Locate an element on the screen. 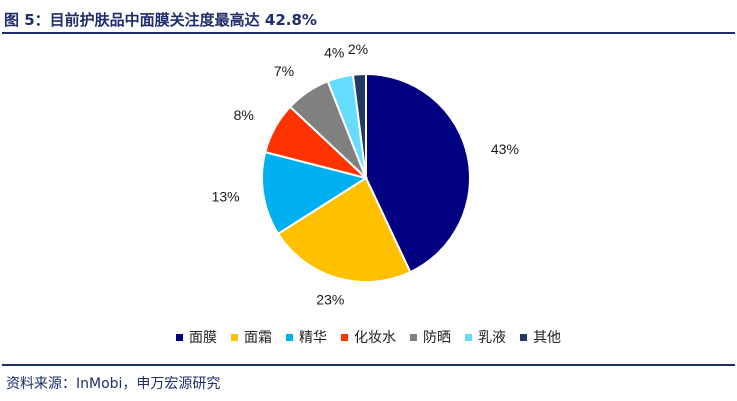 The height and width of the screenshot is (401, 737). legend-item-0: 面膜 is located at coordinates (196, 337).